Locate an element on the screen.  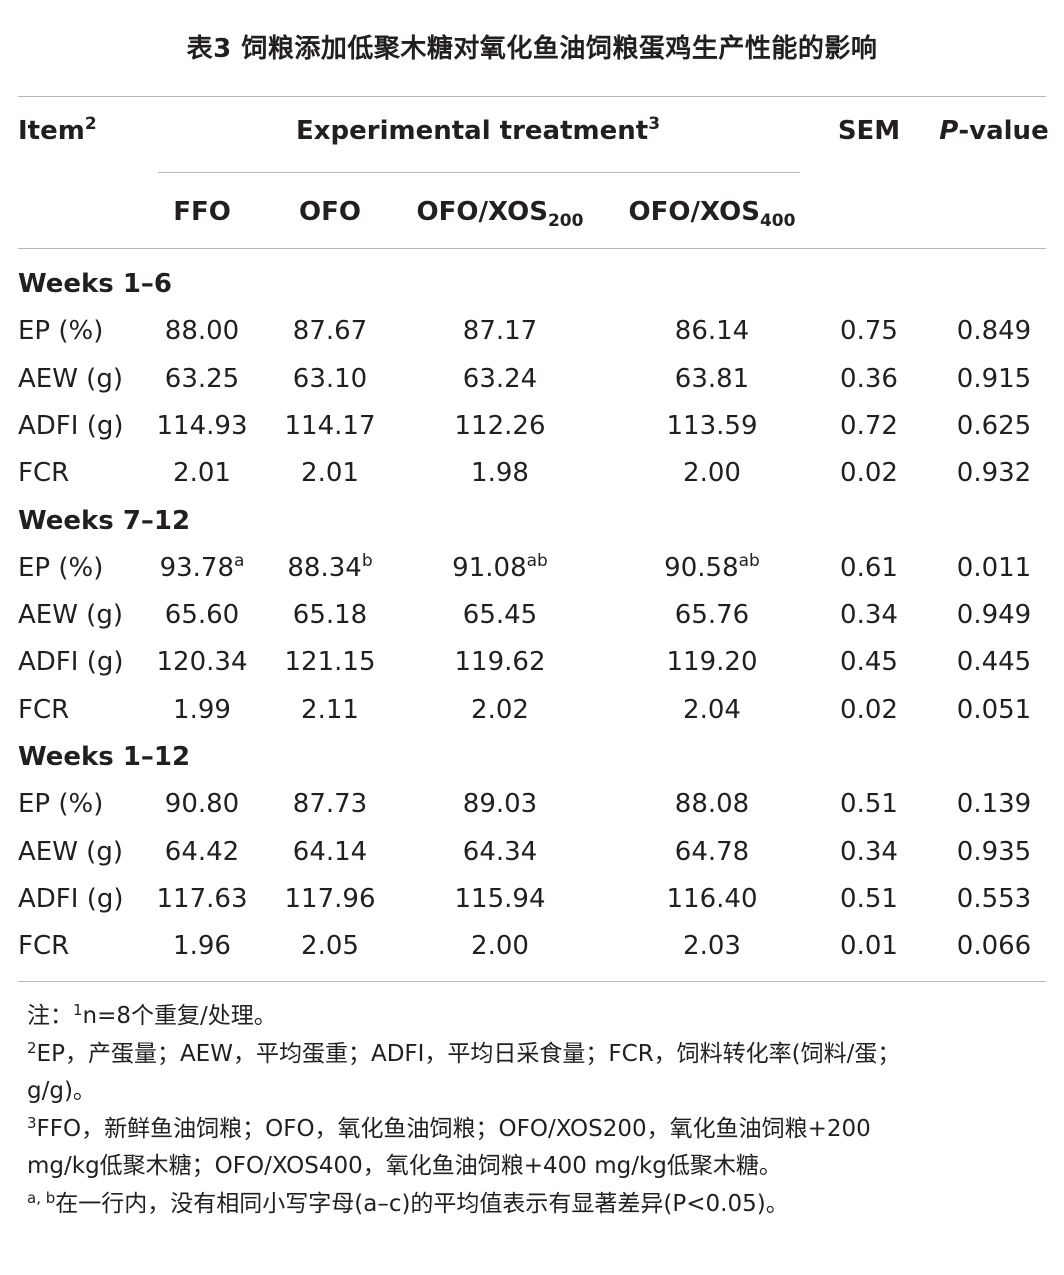
p-value-cell: 0.139 is located at coordinates (994, 804).